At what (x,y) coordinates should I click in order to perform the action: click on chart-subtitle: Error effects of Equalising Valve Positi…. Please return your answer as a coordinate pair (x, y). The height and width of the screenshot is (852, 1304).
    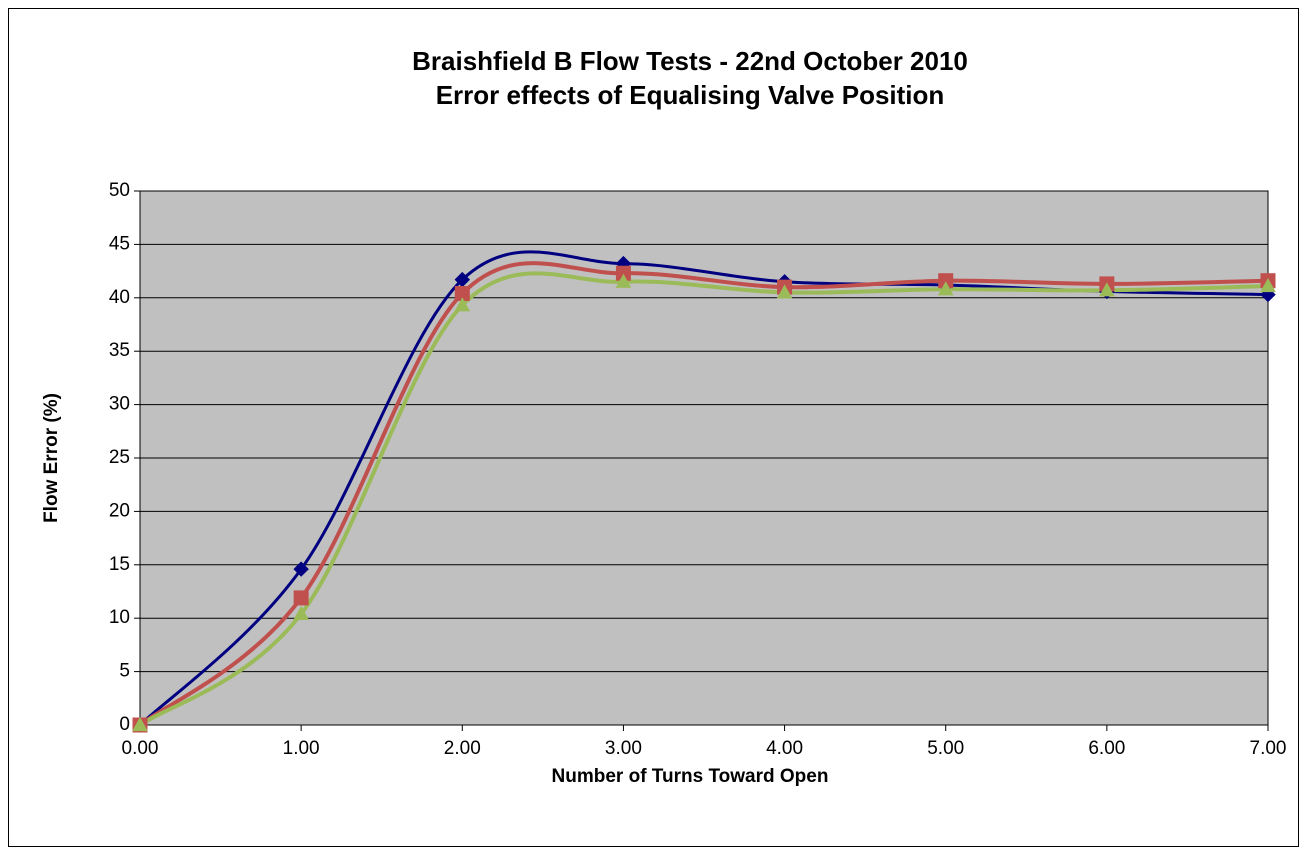
    Looking at the image, I should click on (690, 95).